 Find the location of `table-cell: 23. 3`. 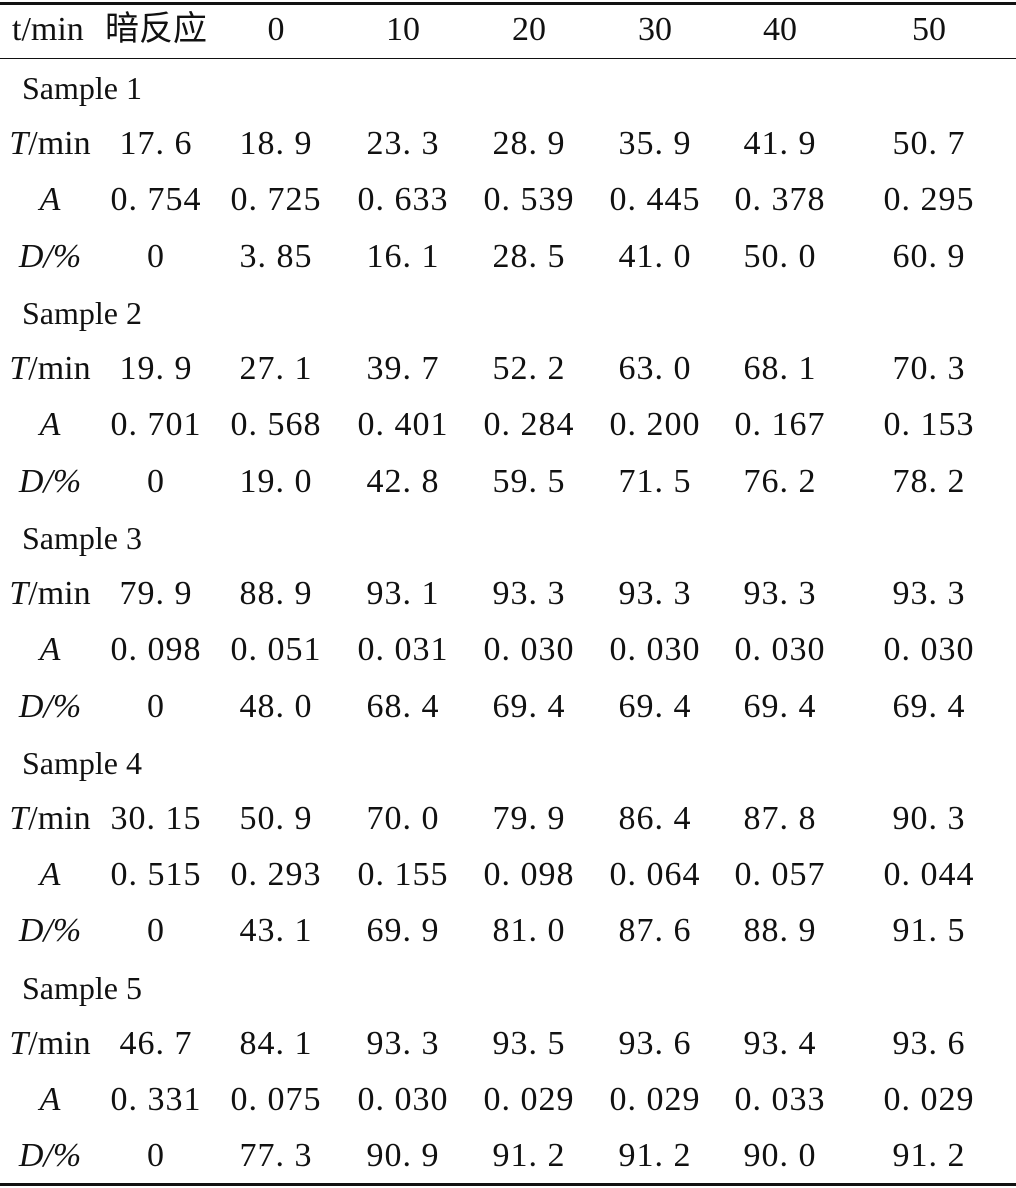

table-cell: 23. 3 is located at coordinates (403, 144).